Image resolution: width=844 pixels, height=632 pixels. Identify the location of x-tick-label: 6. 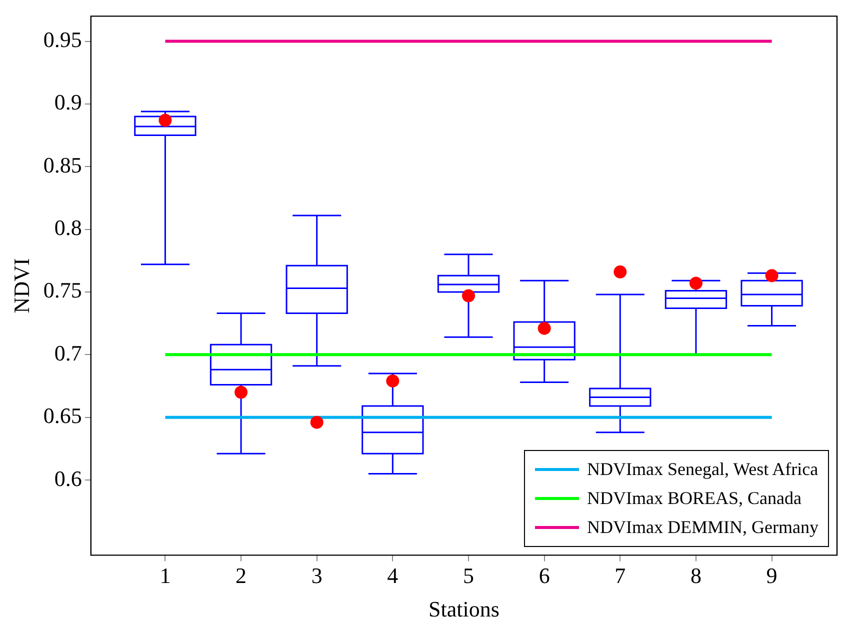
(544, 575).